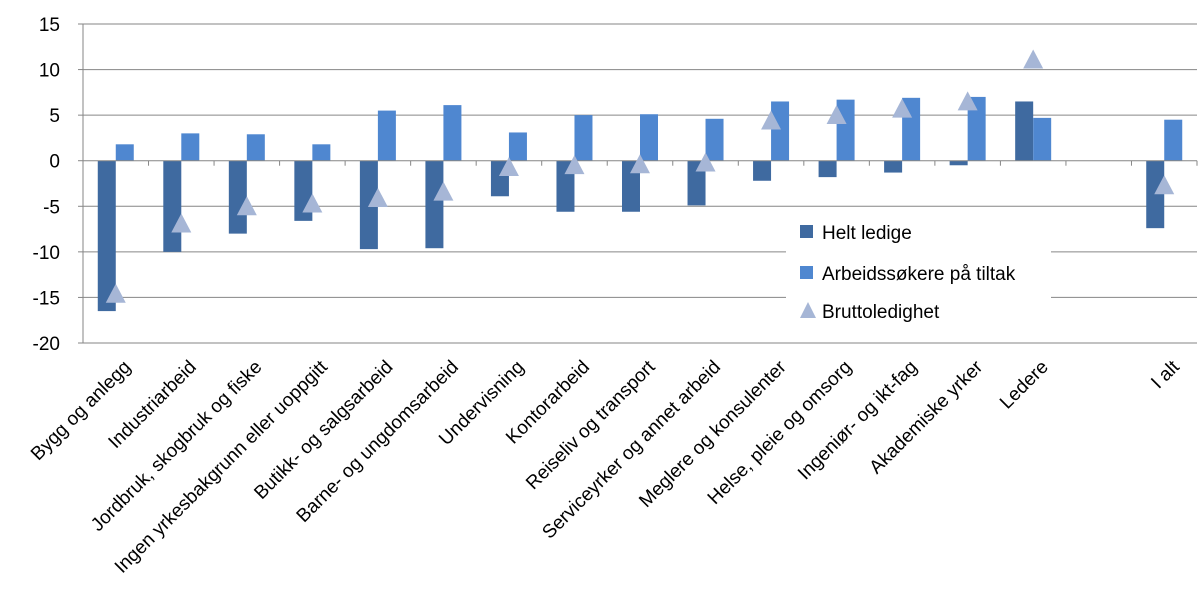  I want to click on legend-item-bruttoledighet: Bruttoledighet, so click(870, 312).